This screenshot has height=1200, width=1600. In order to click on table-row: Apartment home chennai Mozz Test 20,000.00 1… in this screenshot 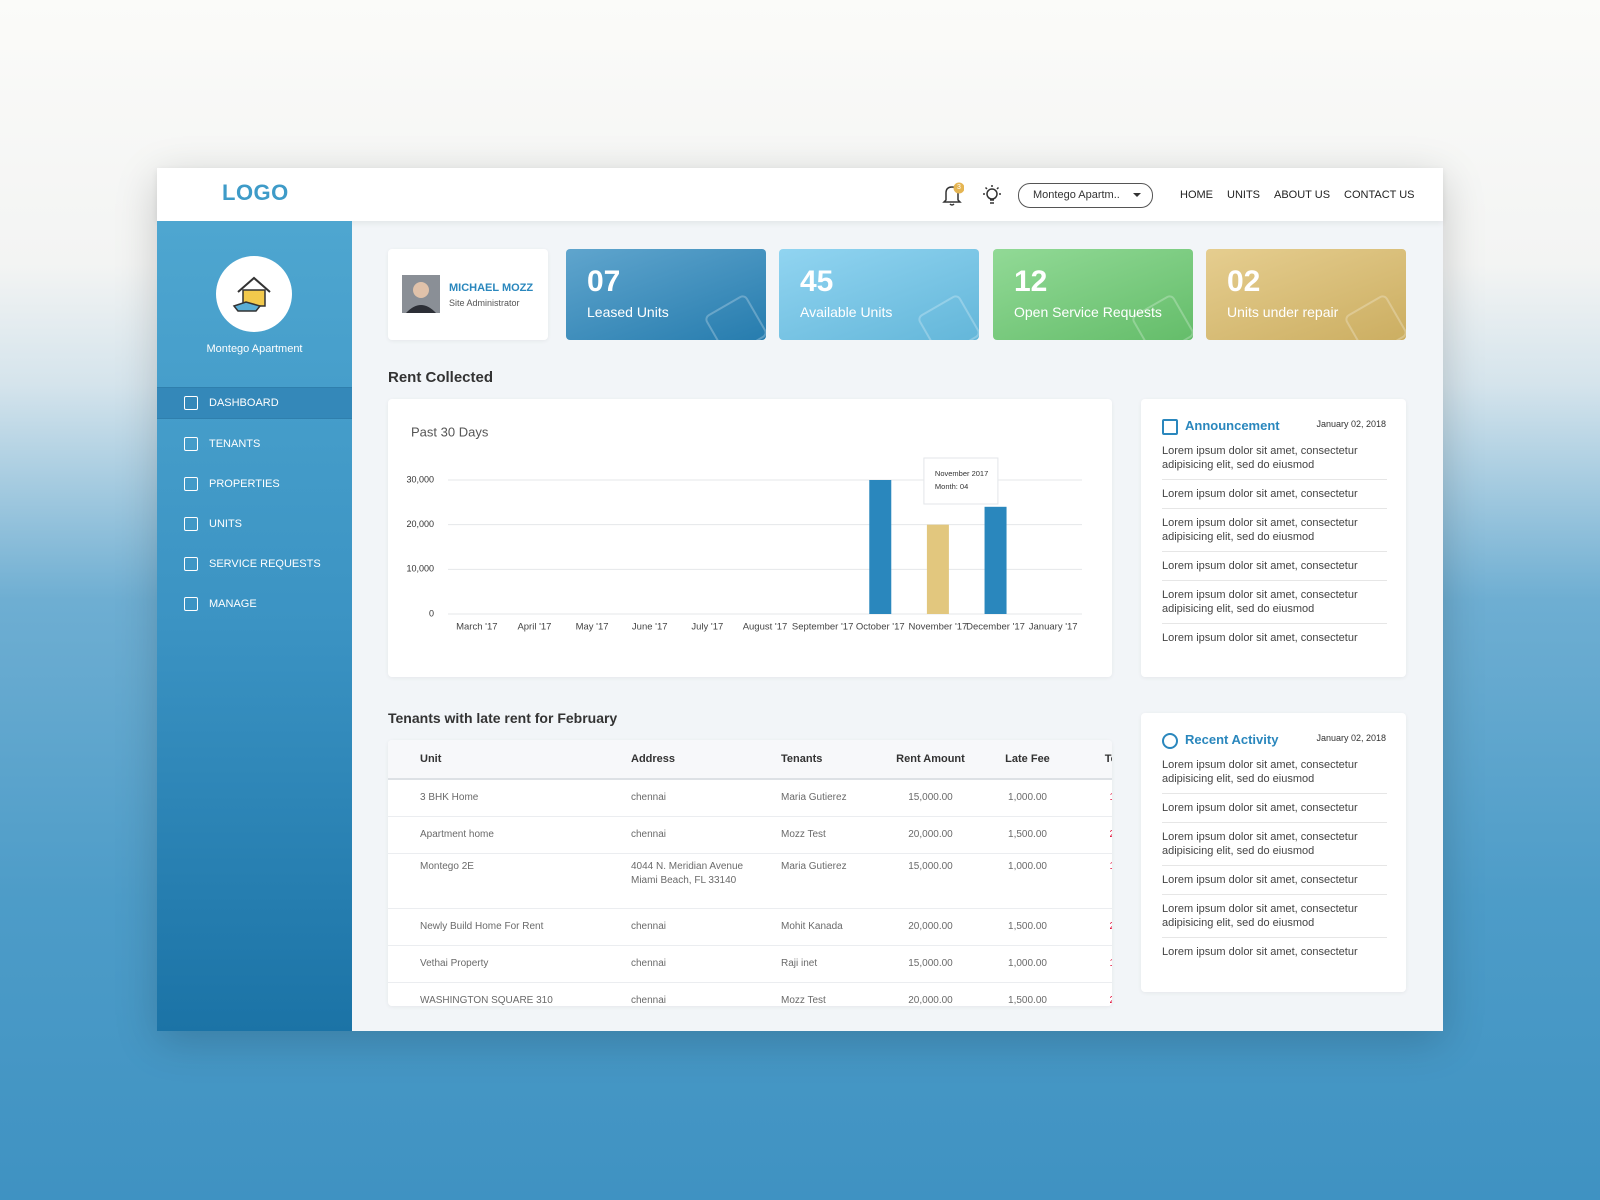, I will do `click(750, 835)`.